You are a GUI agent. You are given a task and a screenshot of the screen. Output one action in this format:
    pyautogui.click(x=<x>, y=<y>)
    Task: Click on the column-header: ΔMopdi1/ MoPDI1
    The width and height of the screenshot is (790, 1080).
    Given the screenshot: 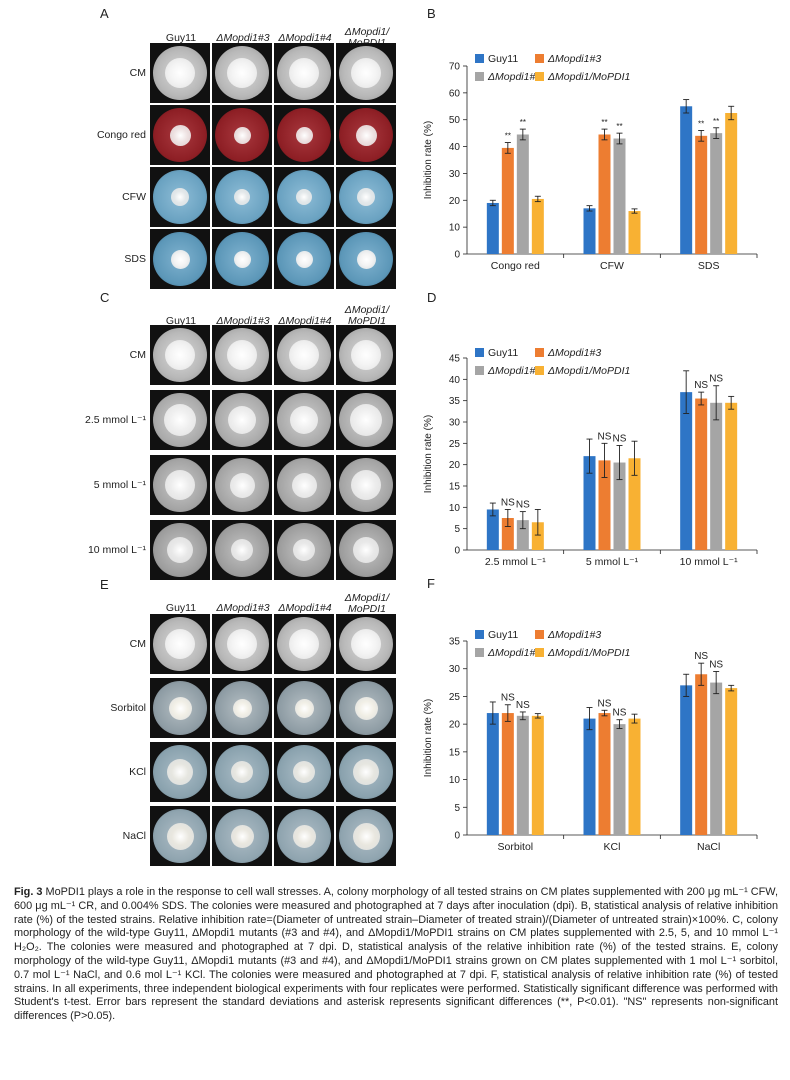 What is the action you would take?
    pyautogui.click(x=367, y=315)
    